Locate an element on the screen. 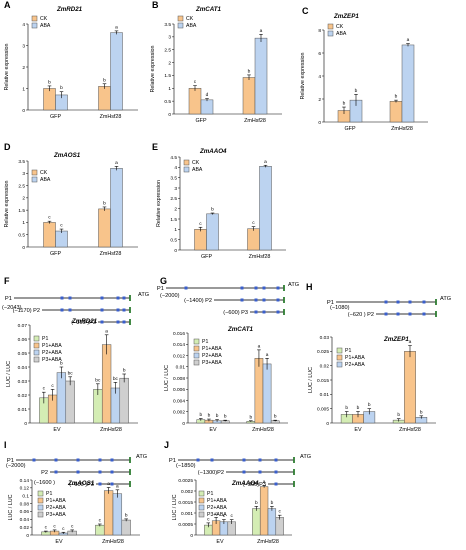 Image resolution: width=466 pixels, height=550 pixels. legend-label: P1+ABA is located at coordinates (212, 349).